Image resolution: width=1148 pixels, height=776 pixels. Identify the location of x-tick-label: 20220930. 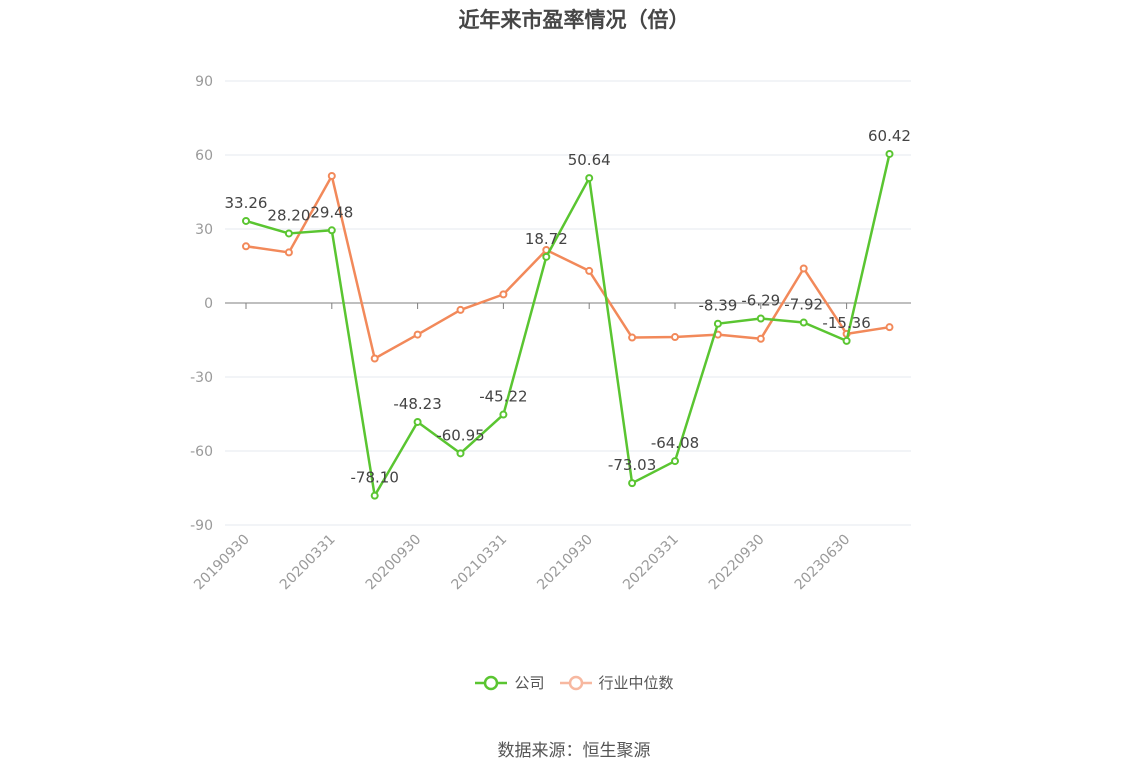
(737, 563).